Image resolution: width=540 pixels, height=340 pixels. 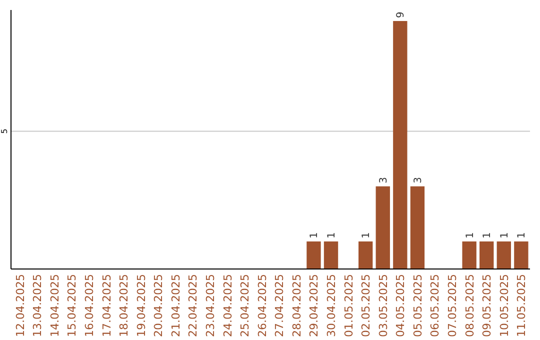 What do you see at coordinates (401, 305) in the screenshot?
I see `x-tick-label: 04.05.2025` at bounding box center [401, 305].